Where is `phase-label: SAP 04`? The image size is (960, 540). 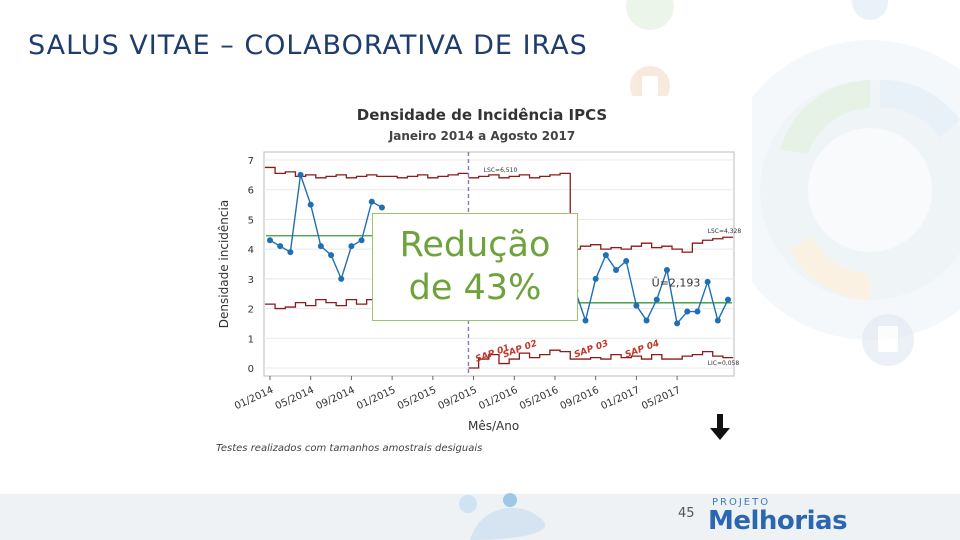
phase-label: SAP 04 is located at coordinates (642, 350).